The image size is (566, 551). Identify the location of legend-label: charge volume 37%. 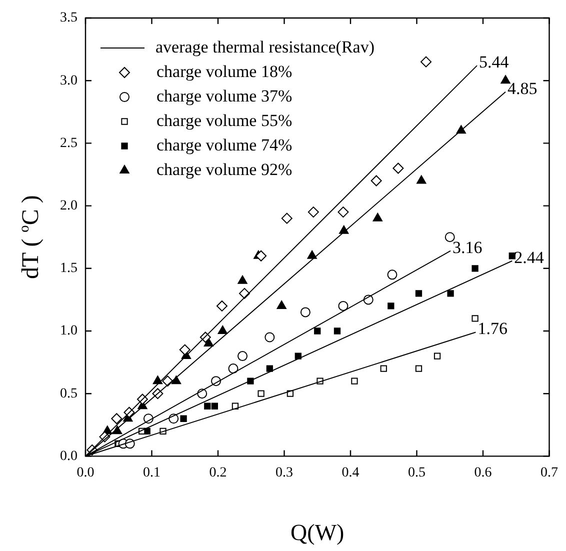
(224, 96).